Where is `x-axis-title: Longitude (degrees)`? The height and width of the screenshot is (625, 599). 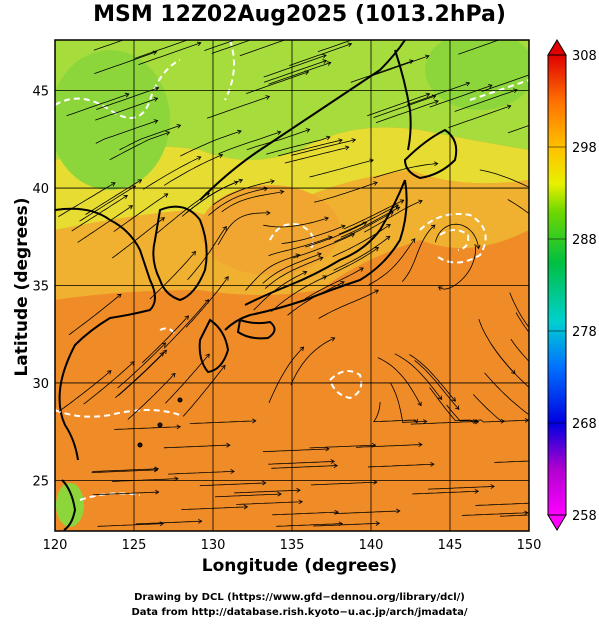 x-axis-title: Longitude (degrees) is located at coordinates (299, 566).